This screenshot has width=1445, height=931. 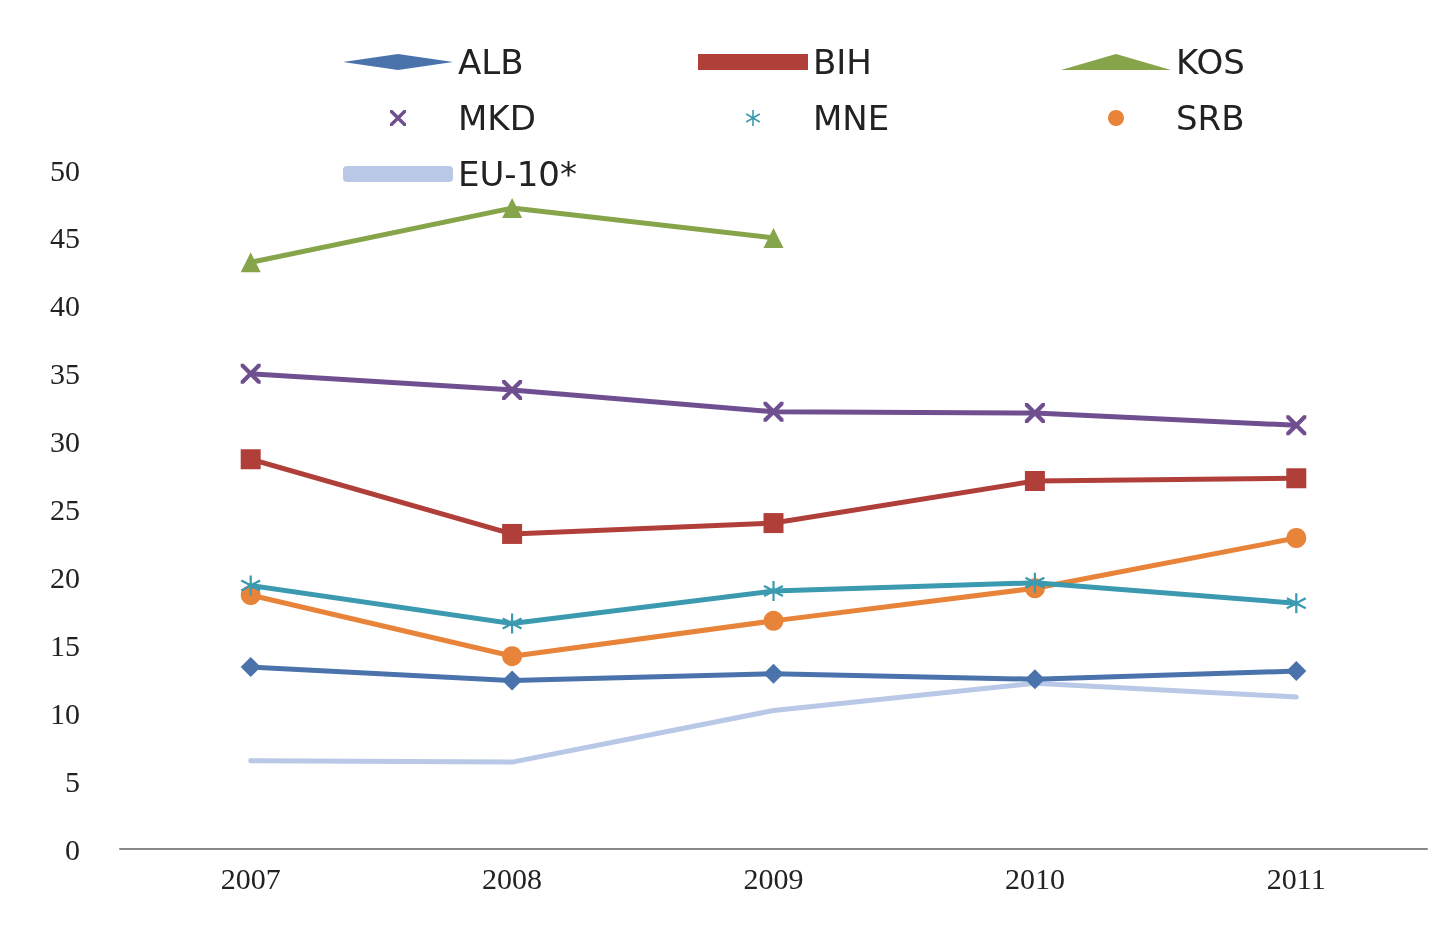 What do you see at coordinates (497, 118) in the screenshot?
I see `legend-label: MKD` at bounding box center [497, 118].